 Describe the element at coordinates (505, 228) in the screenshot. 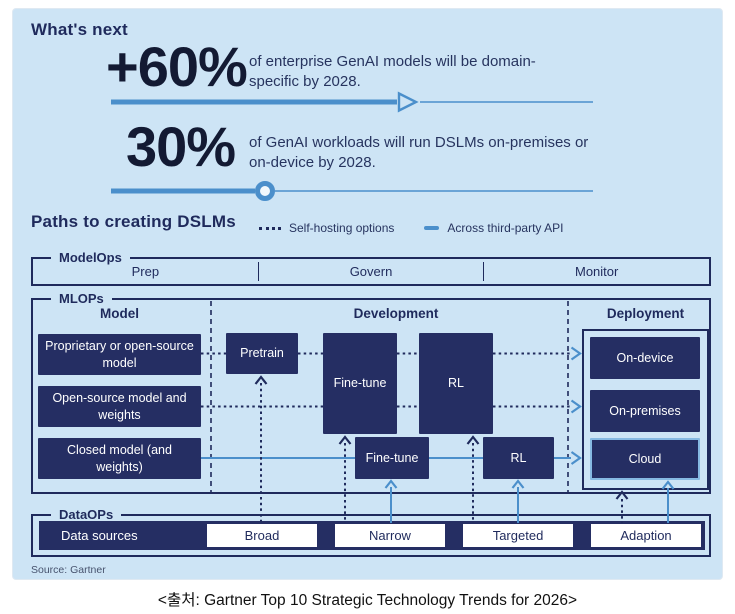

I see `legend-label: Across third-party API` at that location.